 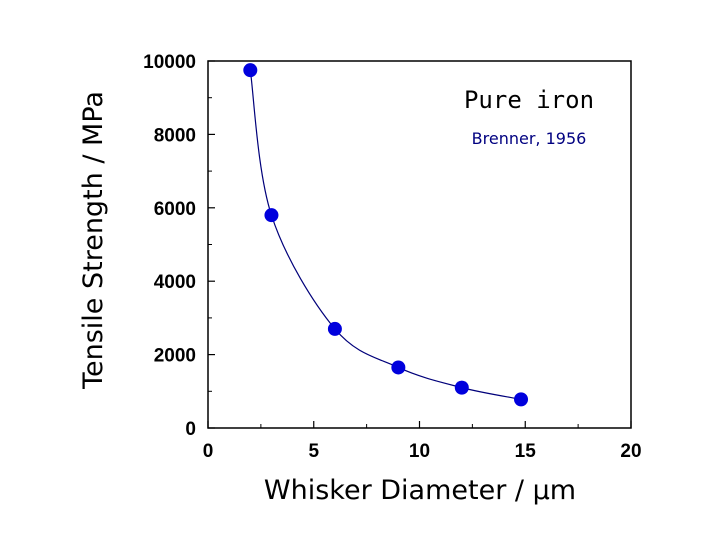 I want to click on y-axis-ticks: 0 2000 4000 6000 8000 10000, so click(x=179, y=246).